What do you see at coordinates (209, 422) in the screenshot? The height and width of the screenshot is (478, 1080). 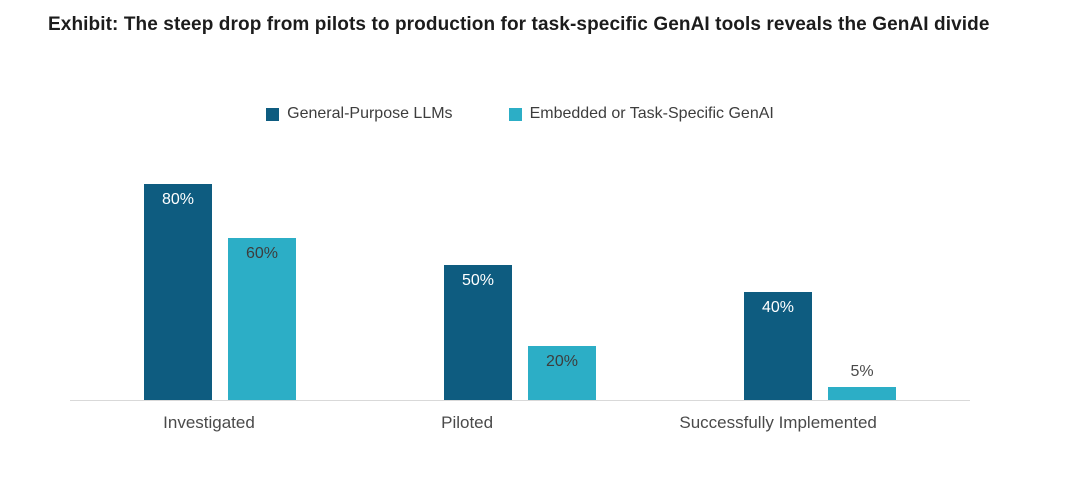 I see `category-label-investigated: Investigated` at bounding box center [209, 422].